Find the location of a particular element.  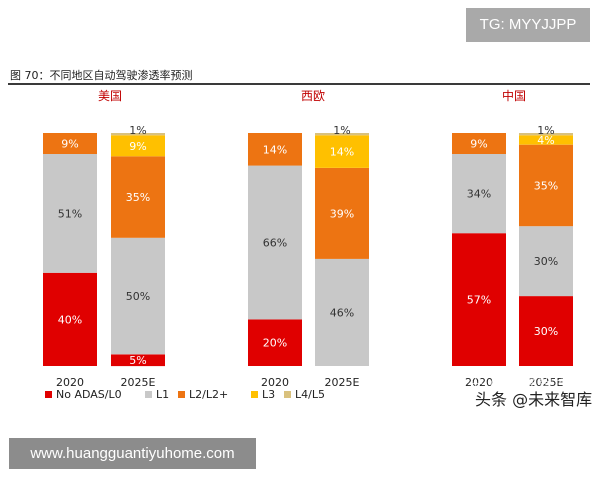

panel-title-1: 西欧 is located at coordinates (313, 96).